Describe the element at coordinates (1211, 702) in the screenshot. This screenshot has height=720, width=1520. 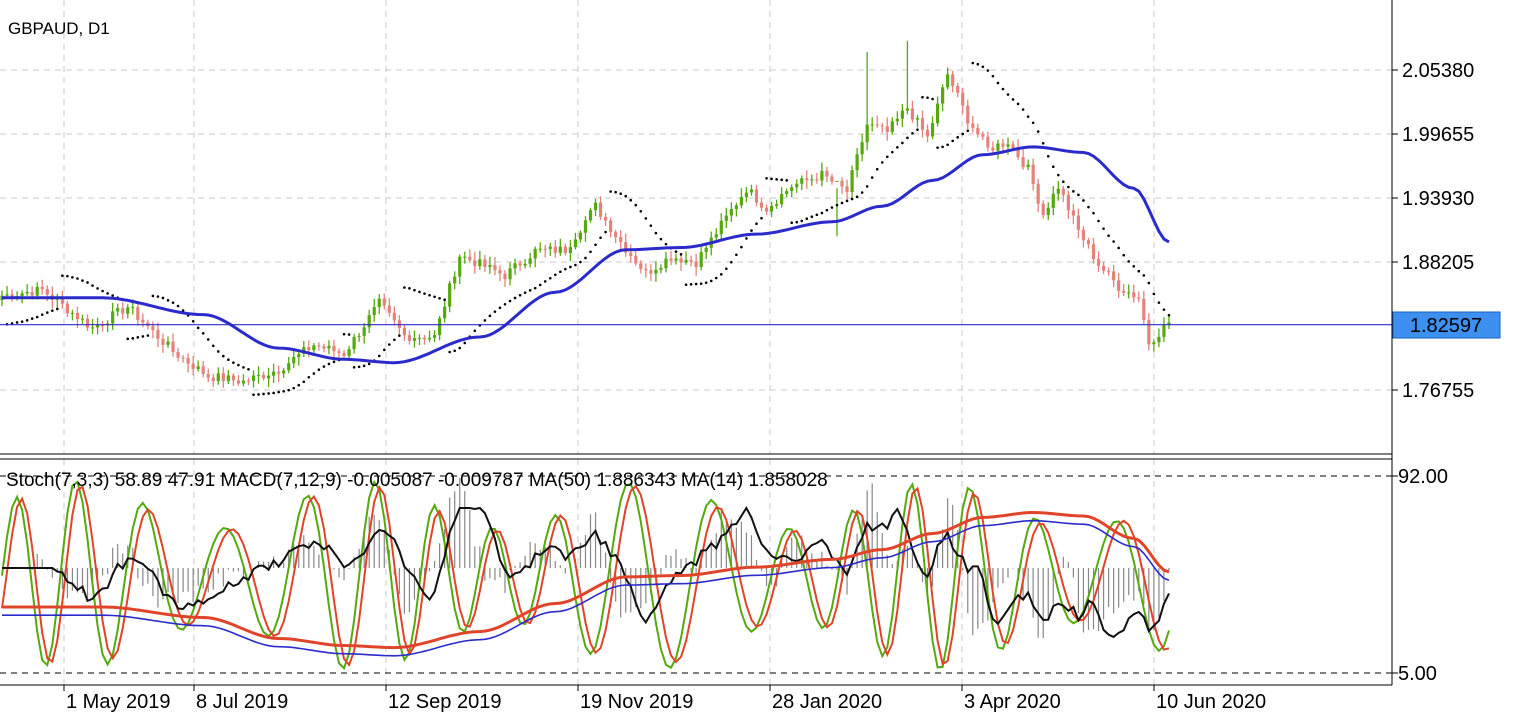
I see `x-tick-label: 10 Jun 2020` at that location.